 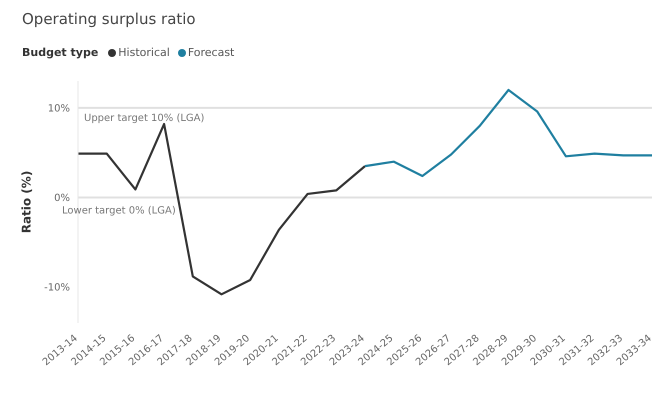 What do you see at coordinates (509, 133) in the screenshot?
I see `line-series` at bounding box center [509, 133].